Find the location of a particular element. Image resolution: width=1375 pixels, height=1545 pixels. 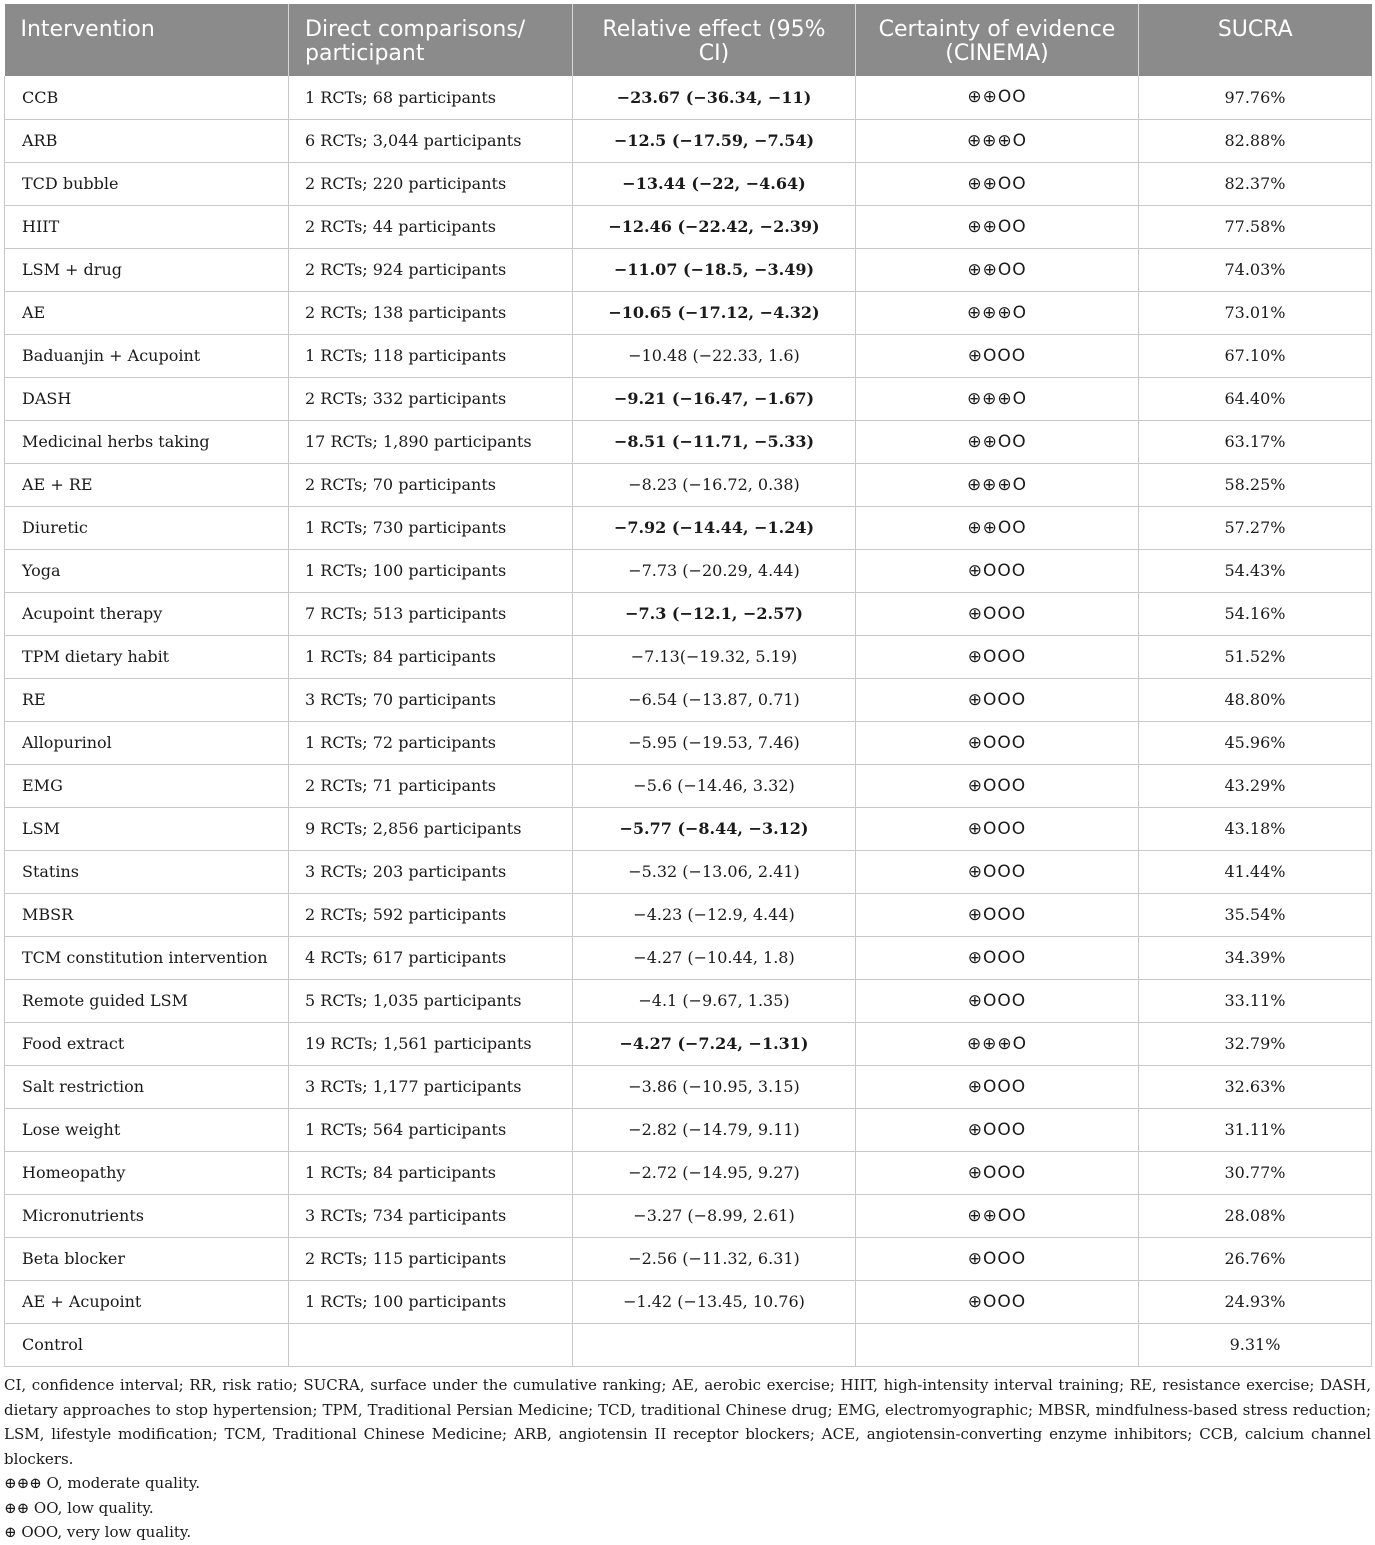

cell-sucra: 32.79% is located at coordinates (1255, 1043).